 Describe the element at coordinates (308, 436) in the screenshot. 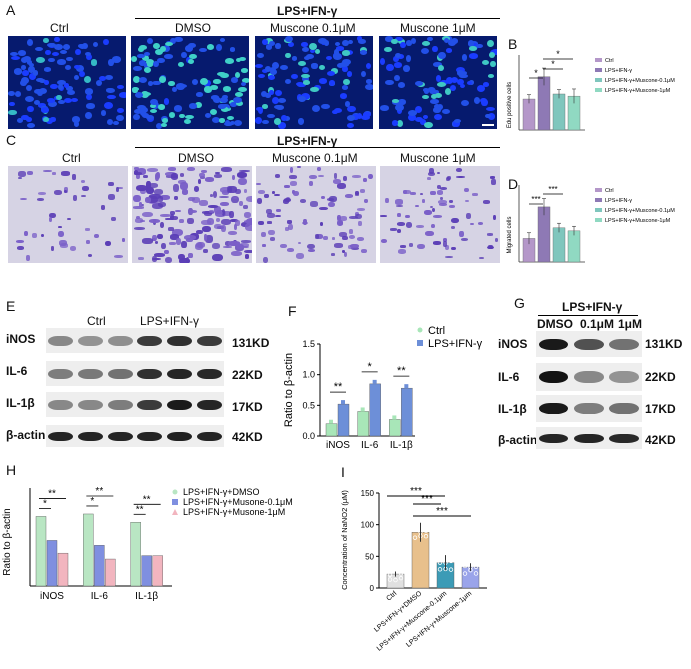

I see `chart-f-tick-label: 0.0` at that location.